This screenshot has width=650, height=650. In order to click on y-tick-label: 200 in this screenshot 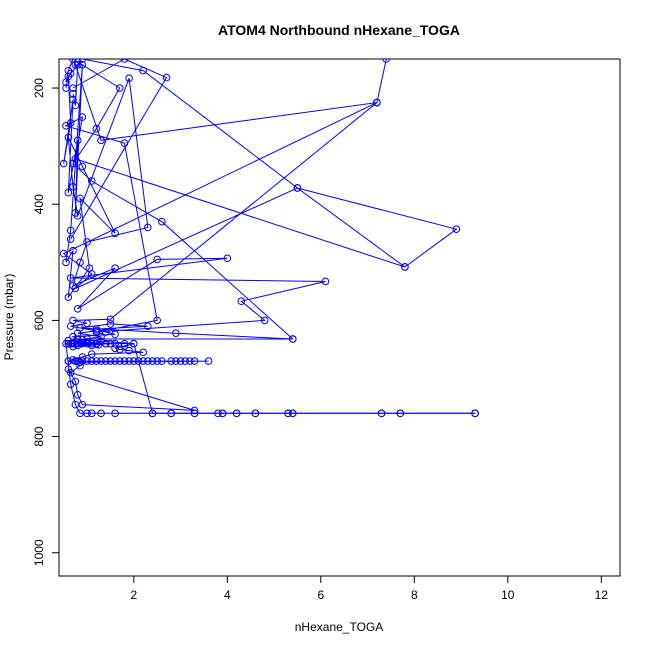, I will do `click(39, 88)`.